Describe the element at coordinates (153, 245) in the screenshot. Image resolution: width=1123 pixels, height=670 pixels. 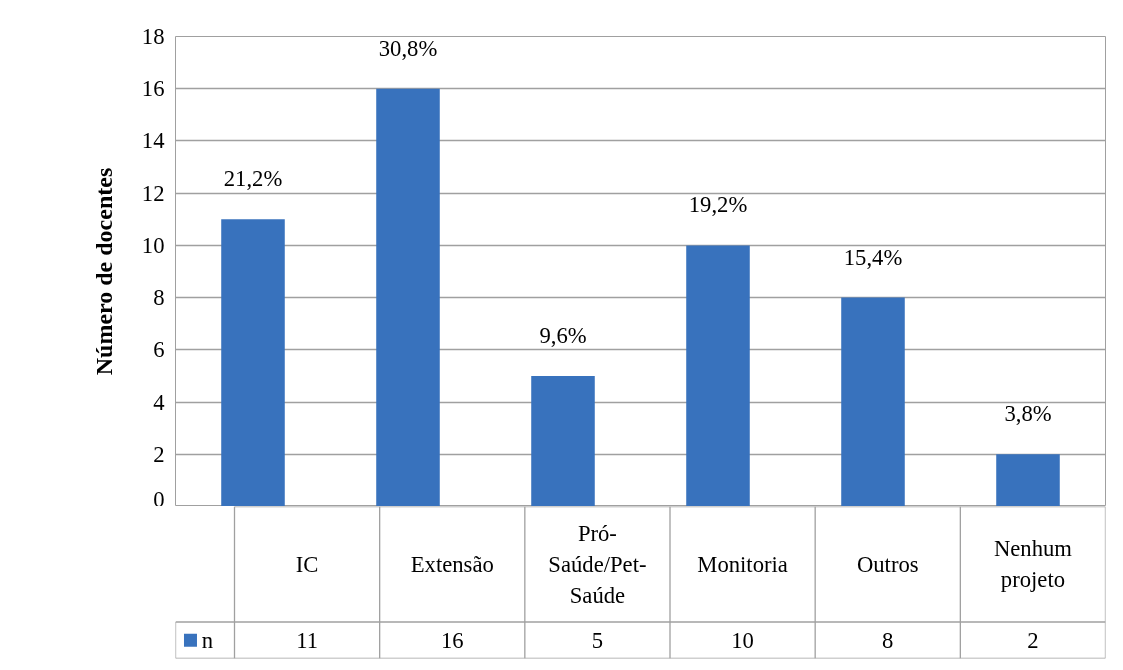
I see `y-tick-label: 10` at that location.